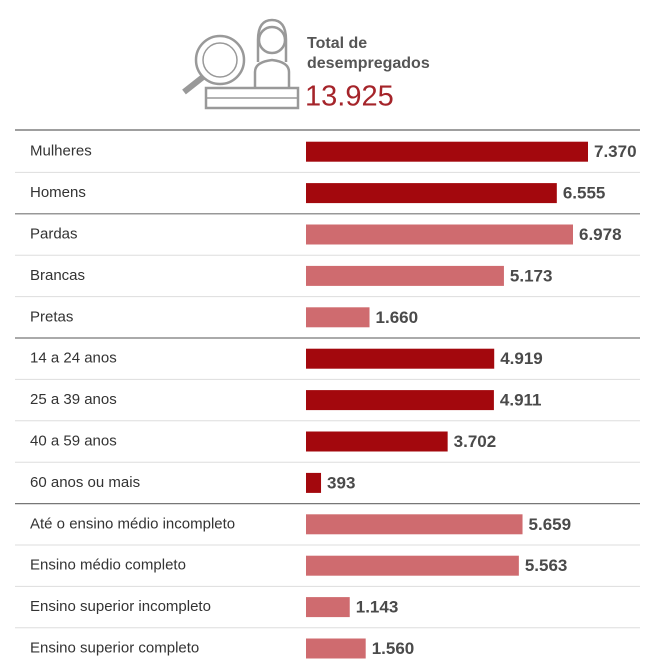  What do you see at coordinates (341, 482) in the screenshot?
I see `value-label: 393` at bounding box center [341, 482].